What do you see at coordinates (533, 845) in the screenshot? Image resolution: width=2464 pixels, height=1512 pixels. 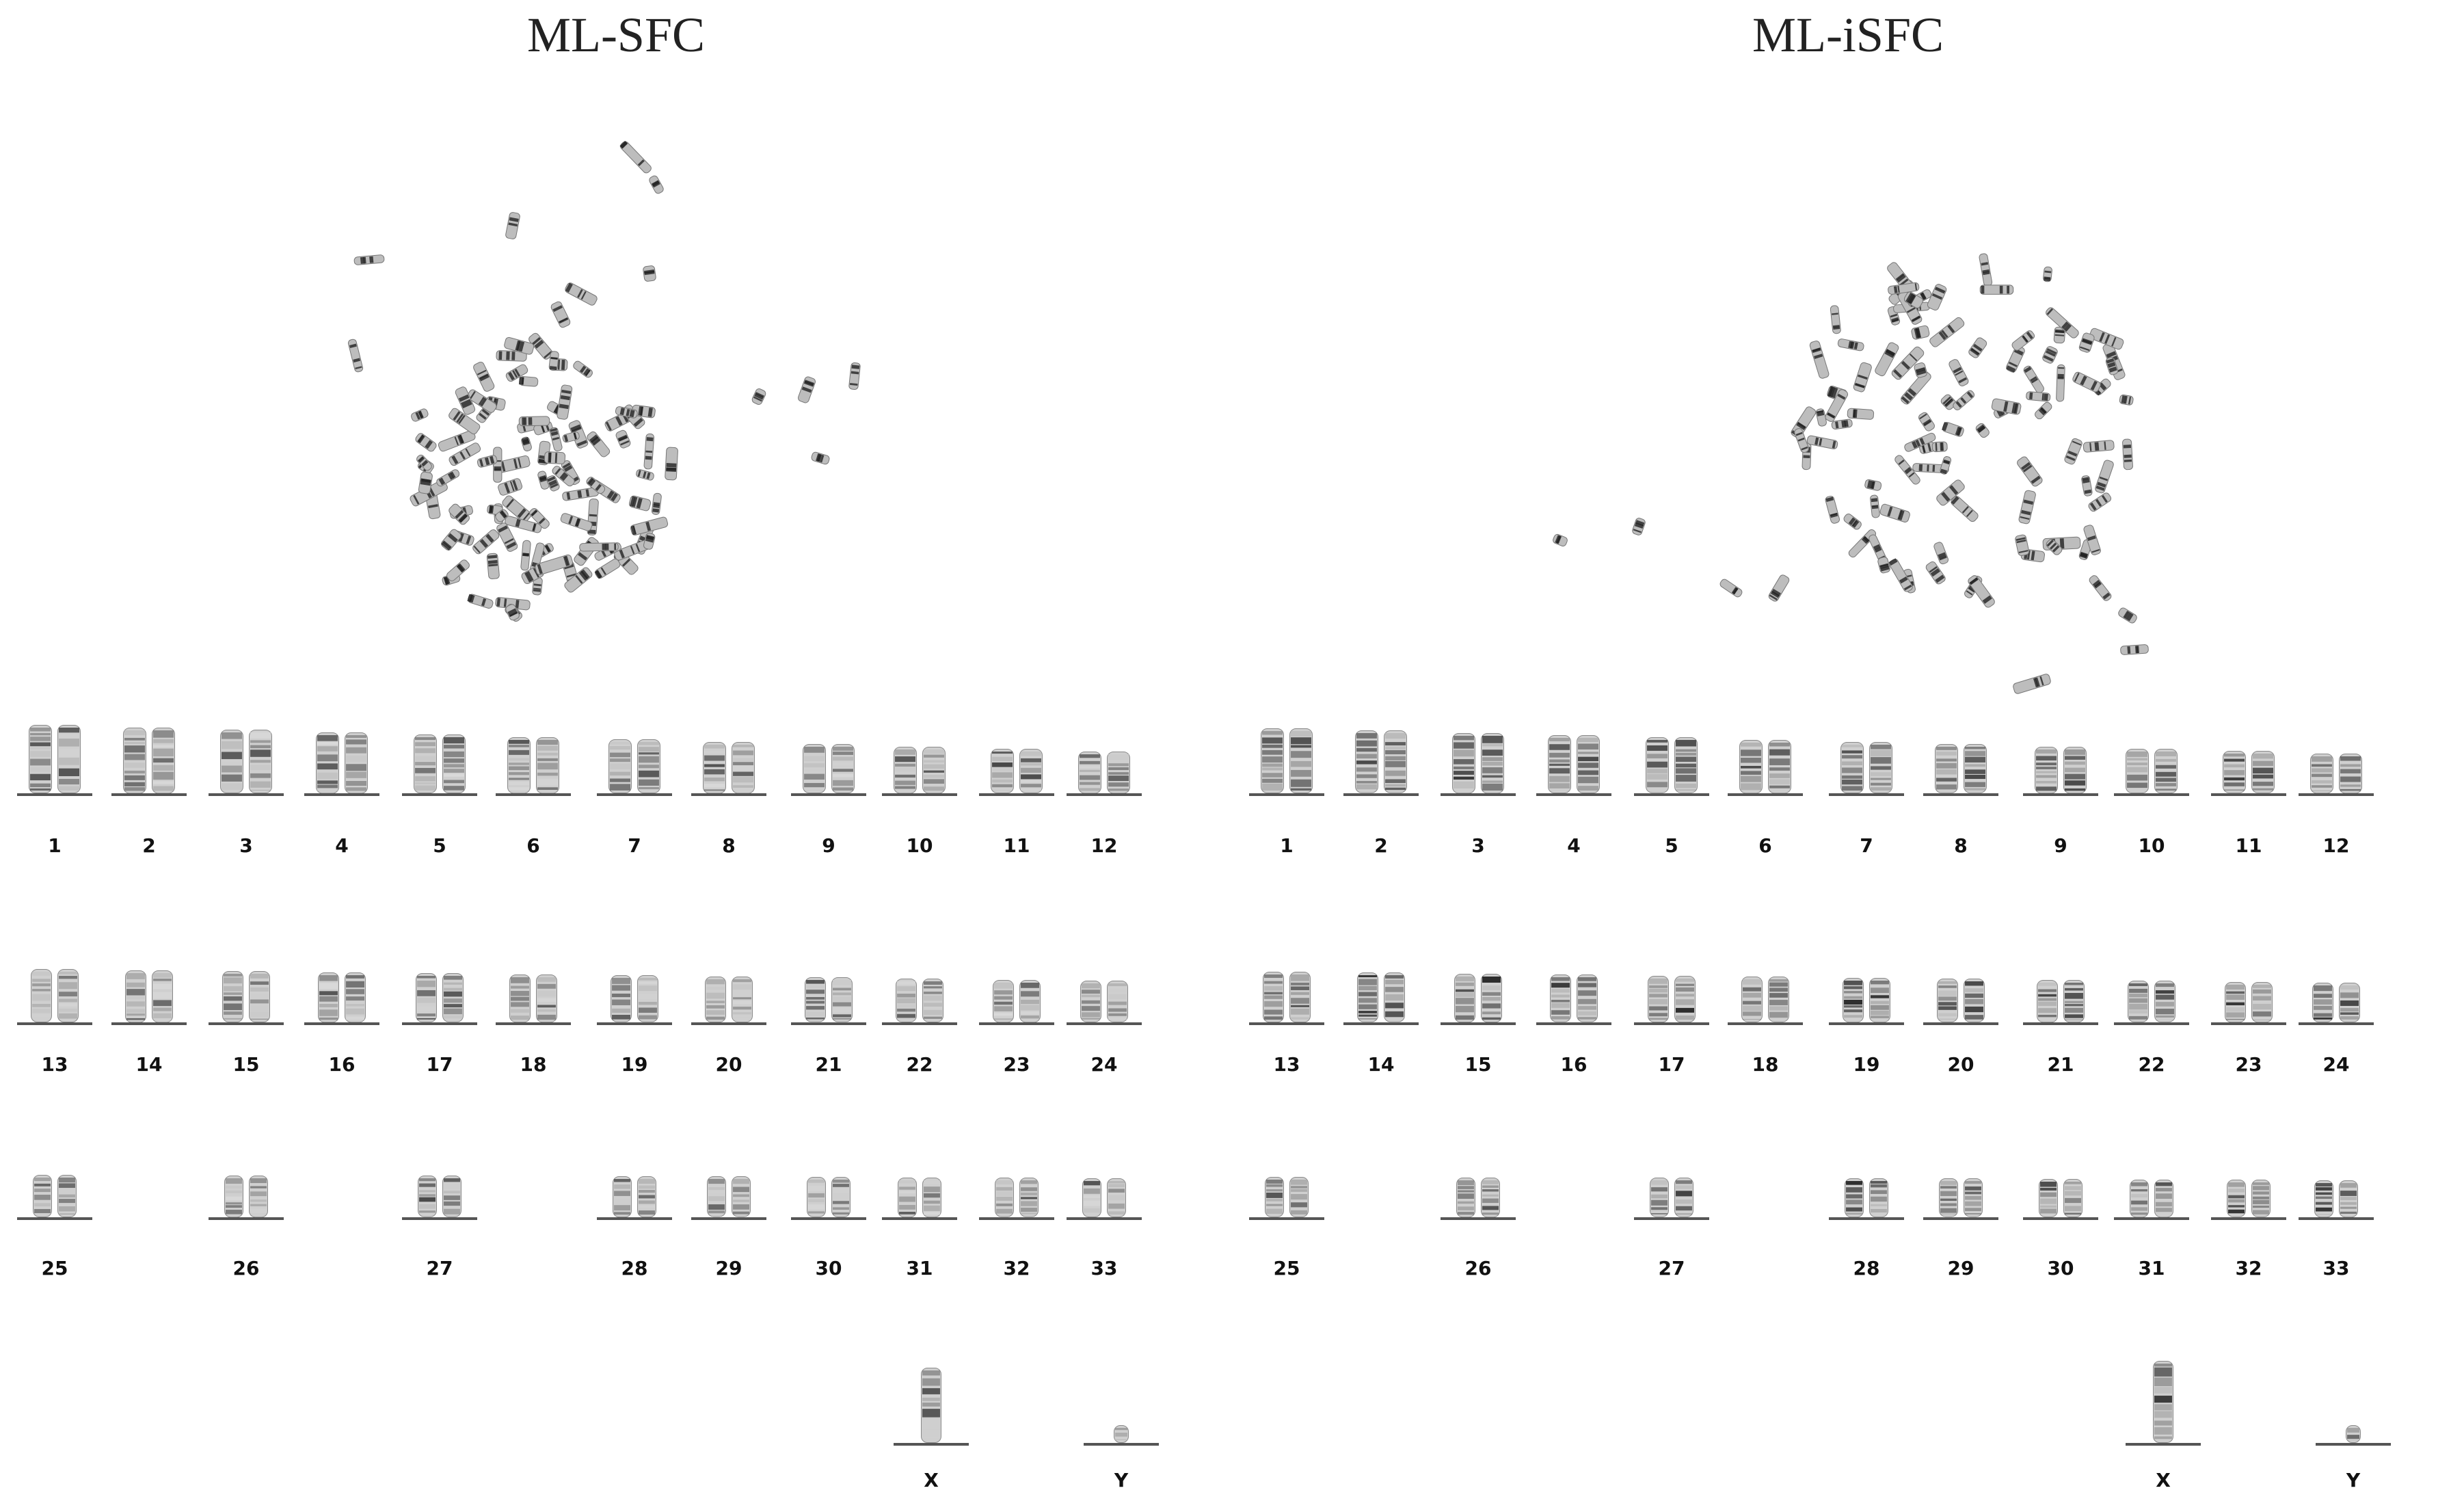 I see `chromosome-label: 6` at bounding box center [533, 845].